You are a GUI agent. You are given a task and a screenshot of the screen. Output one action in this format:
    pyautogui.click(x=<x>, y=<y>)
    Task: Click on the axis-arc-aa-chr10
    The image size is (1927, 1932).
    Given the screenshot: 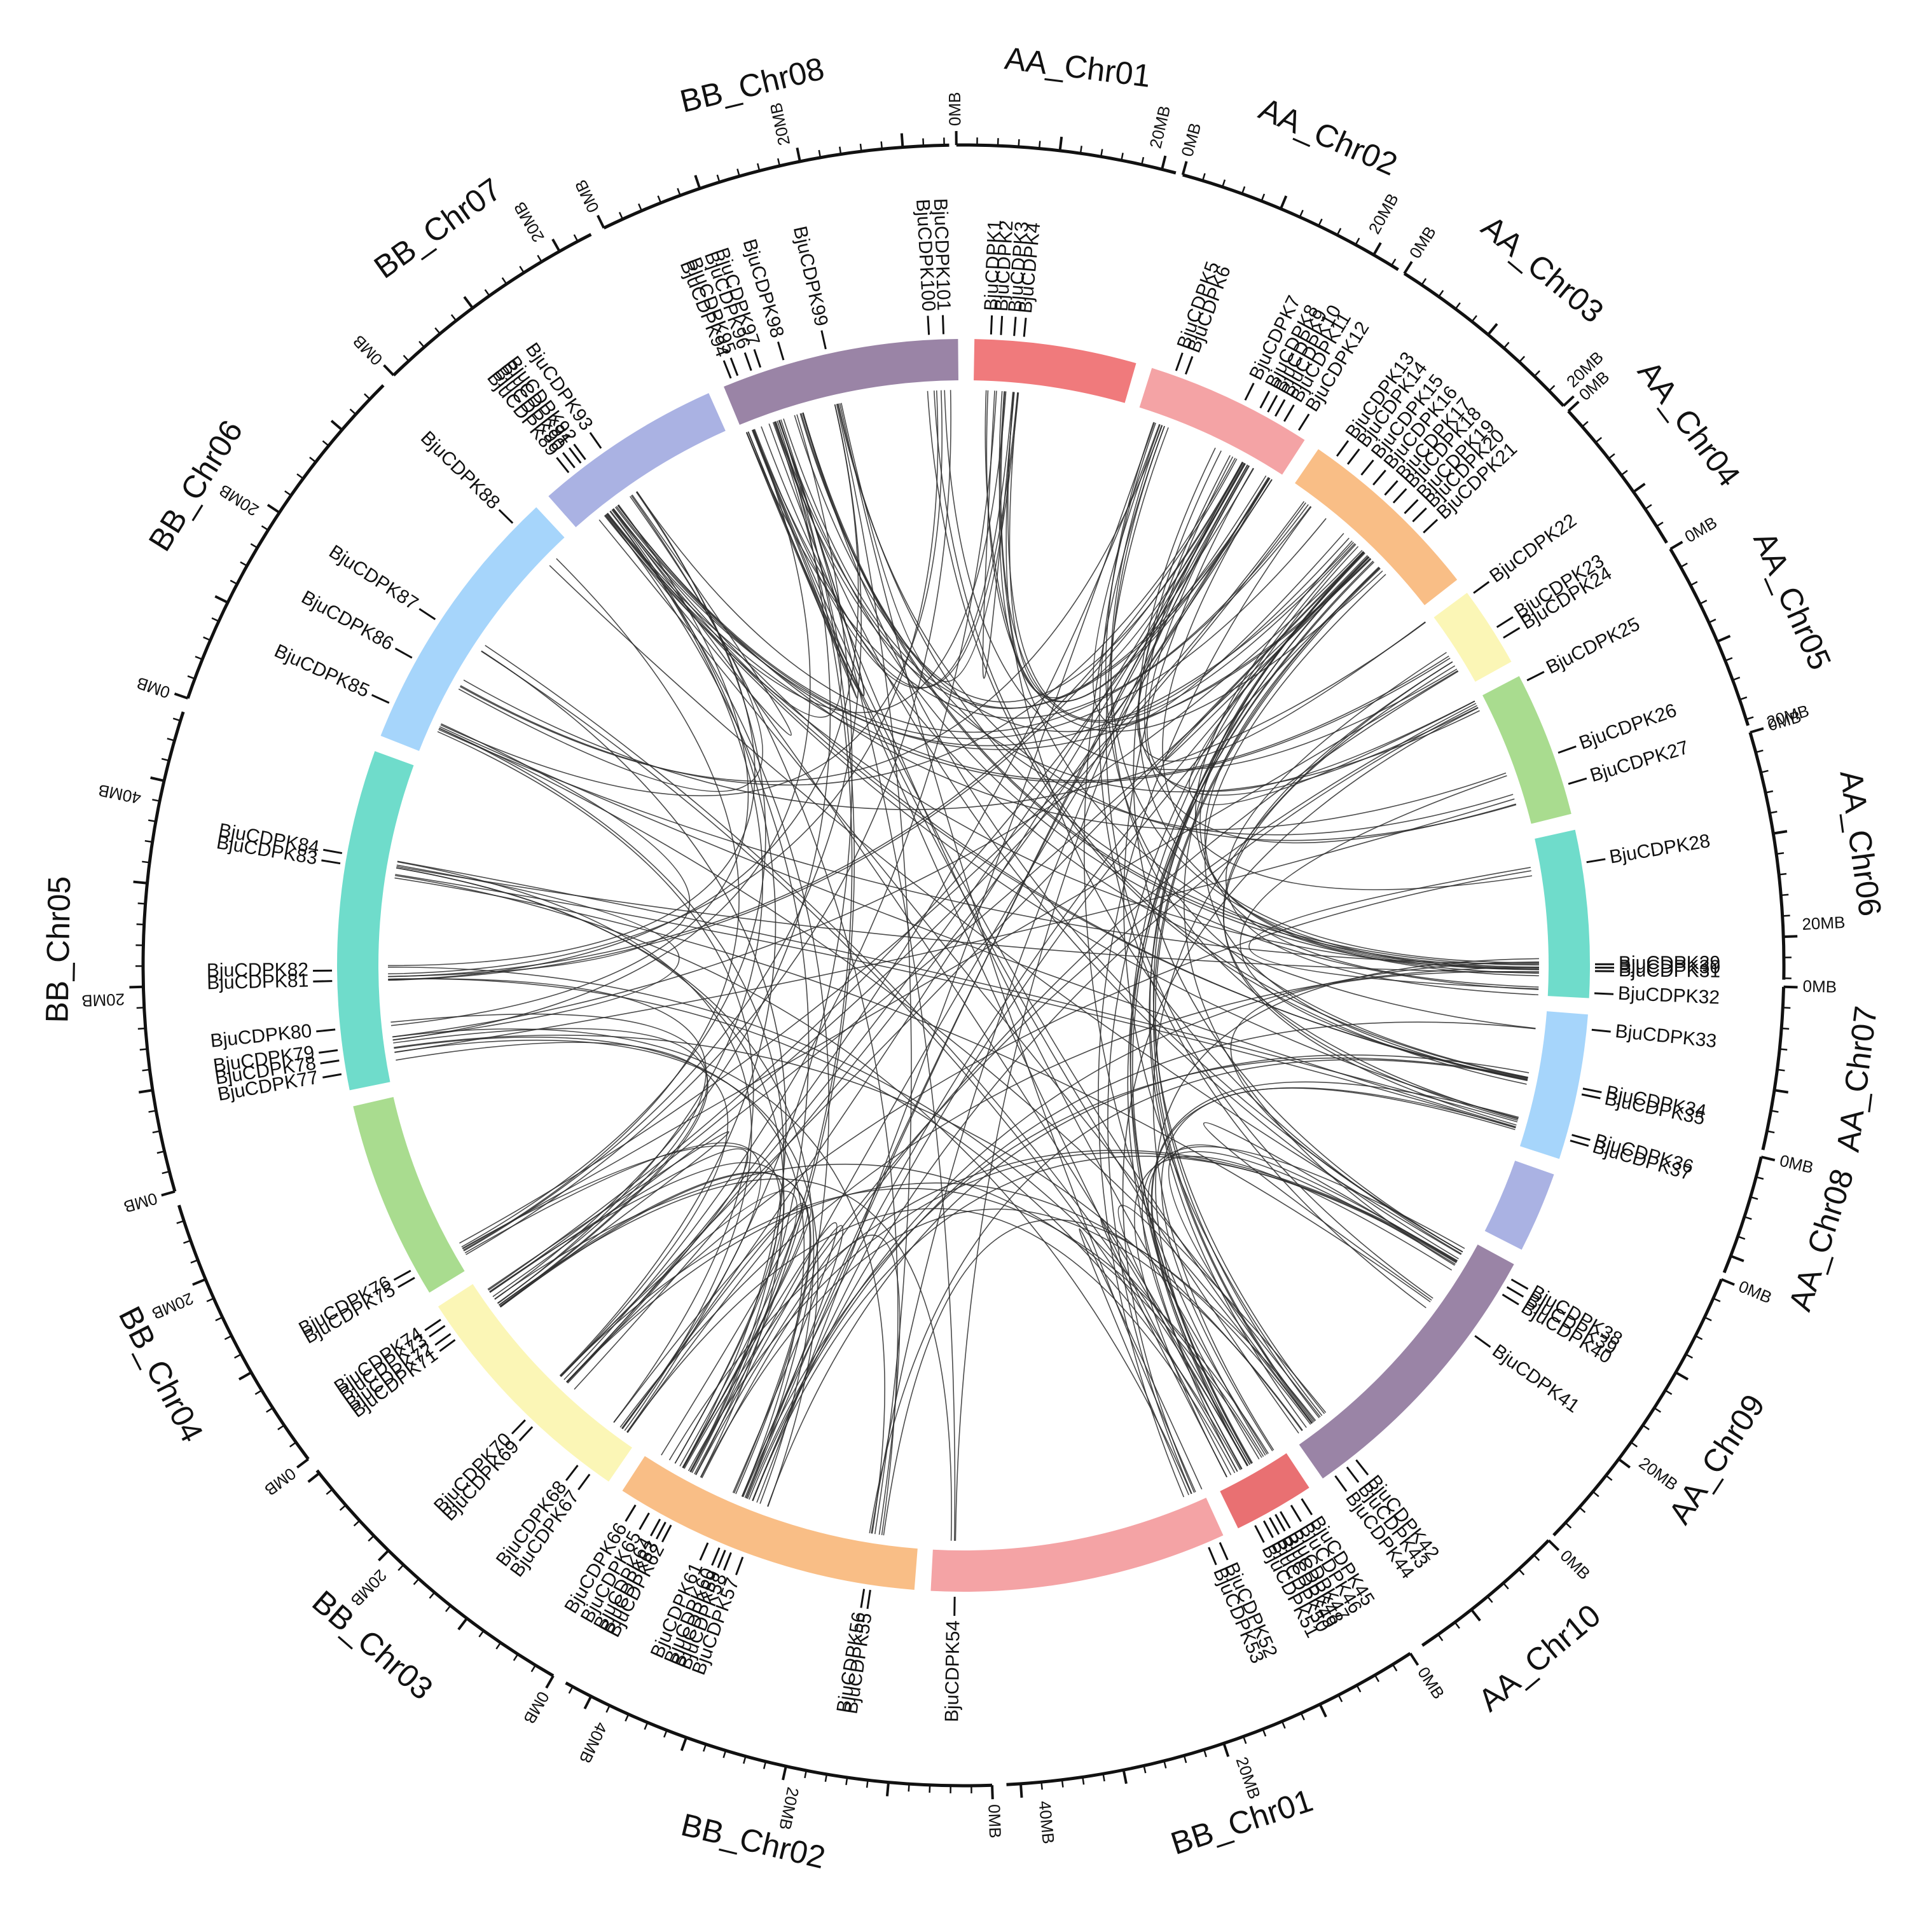 What is the action you would take?
    pyautogui.click(x=1486, y=1593)
    